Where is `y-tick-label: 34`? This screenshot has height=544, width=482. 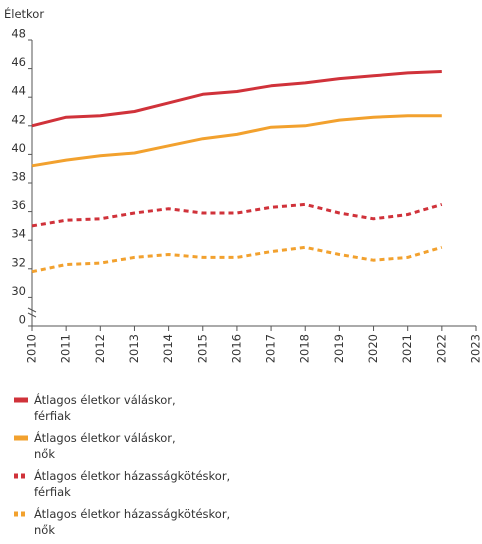 y-tick-label: 34 is located at coordinates (18, 234).